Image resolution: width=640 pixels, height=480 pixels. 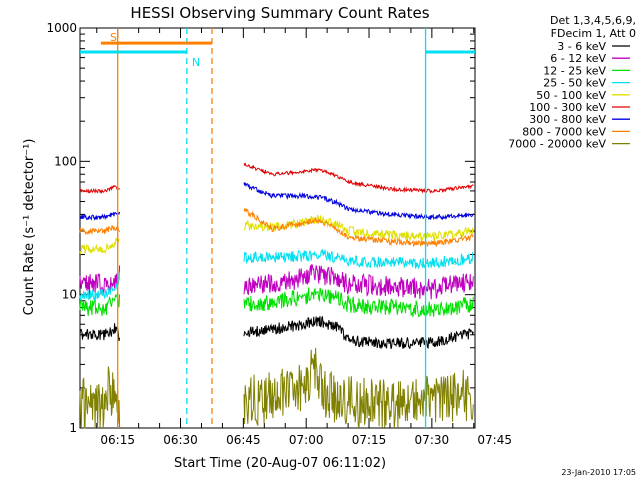 What do you see at coordinates (280, 463) in the screenshot?
I see `x-axis-label: Start Time (20-Aug-07 06:11:02)` at bounding box center [280, 463].